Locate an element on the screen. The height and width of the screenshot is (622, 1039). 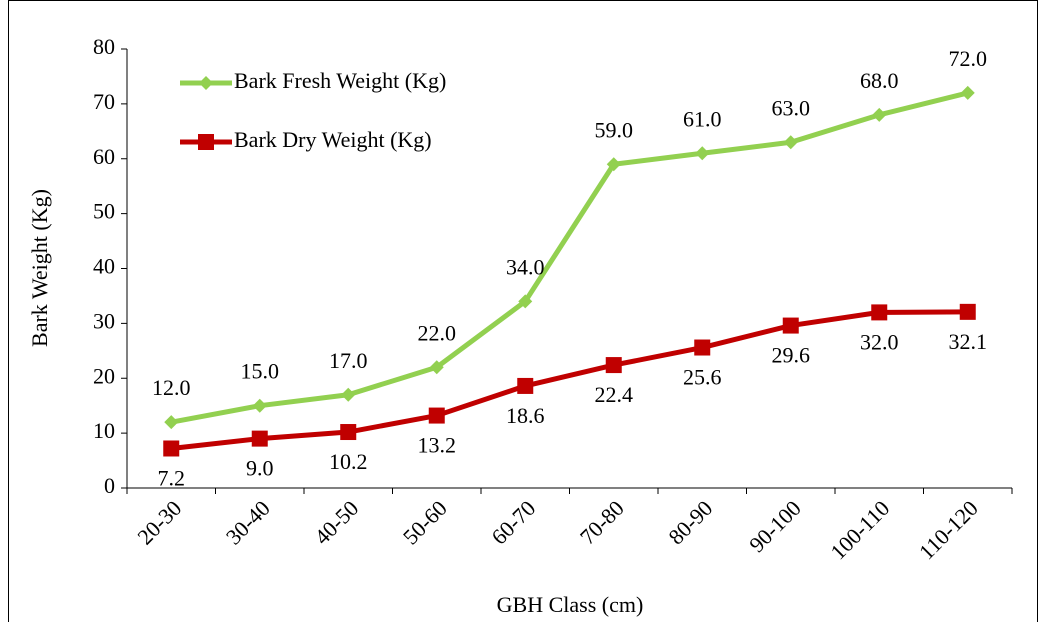
data-label: 25.6 is located at coordinates (702, 377).